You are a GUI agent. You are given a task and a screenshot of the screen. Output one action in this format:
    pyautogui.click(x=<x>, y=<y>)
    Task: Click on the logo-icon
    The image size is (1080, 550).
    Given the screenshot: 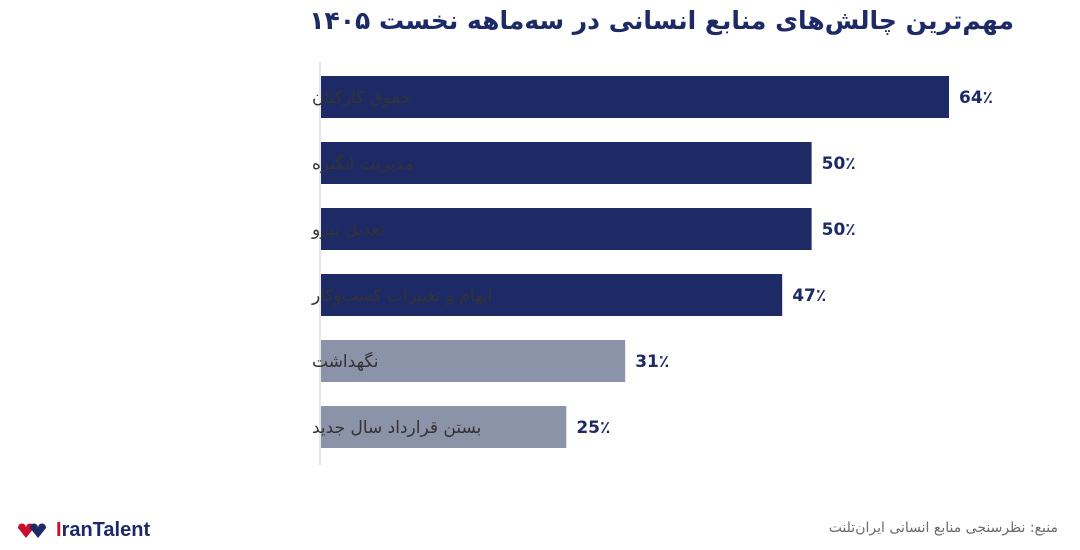 What is the action you would take?
    pyautogui.click(x=32, y=530)
    